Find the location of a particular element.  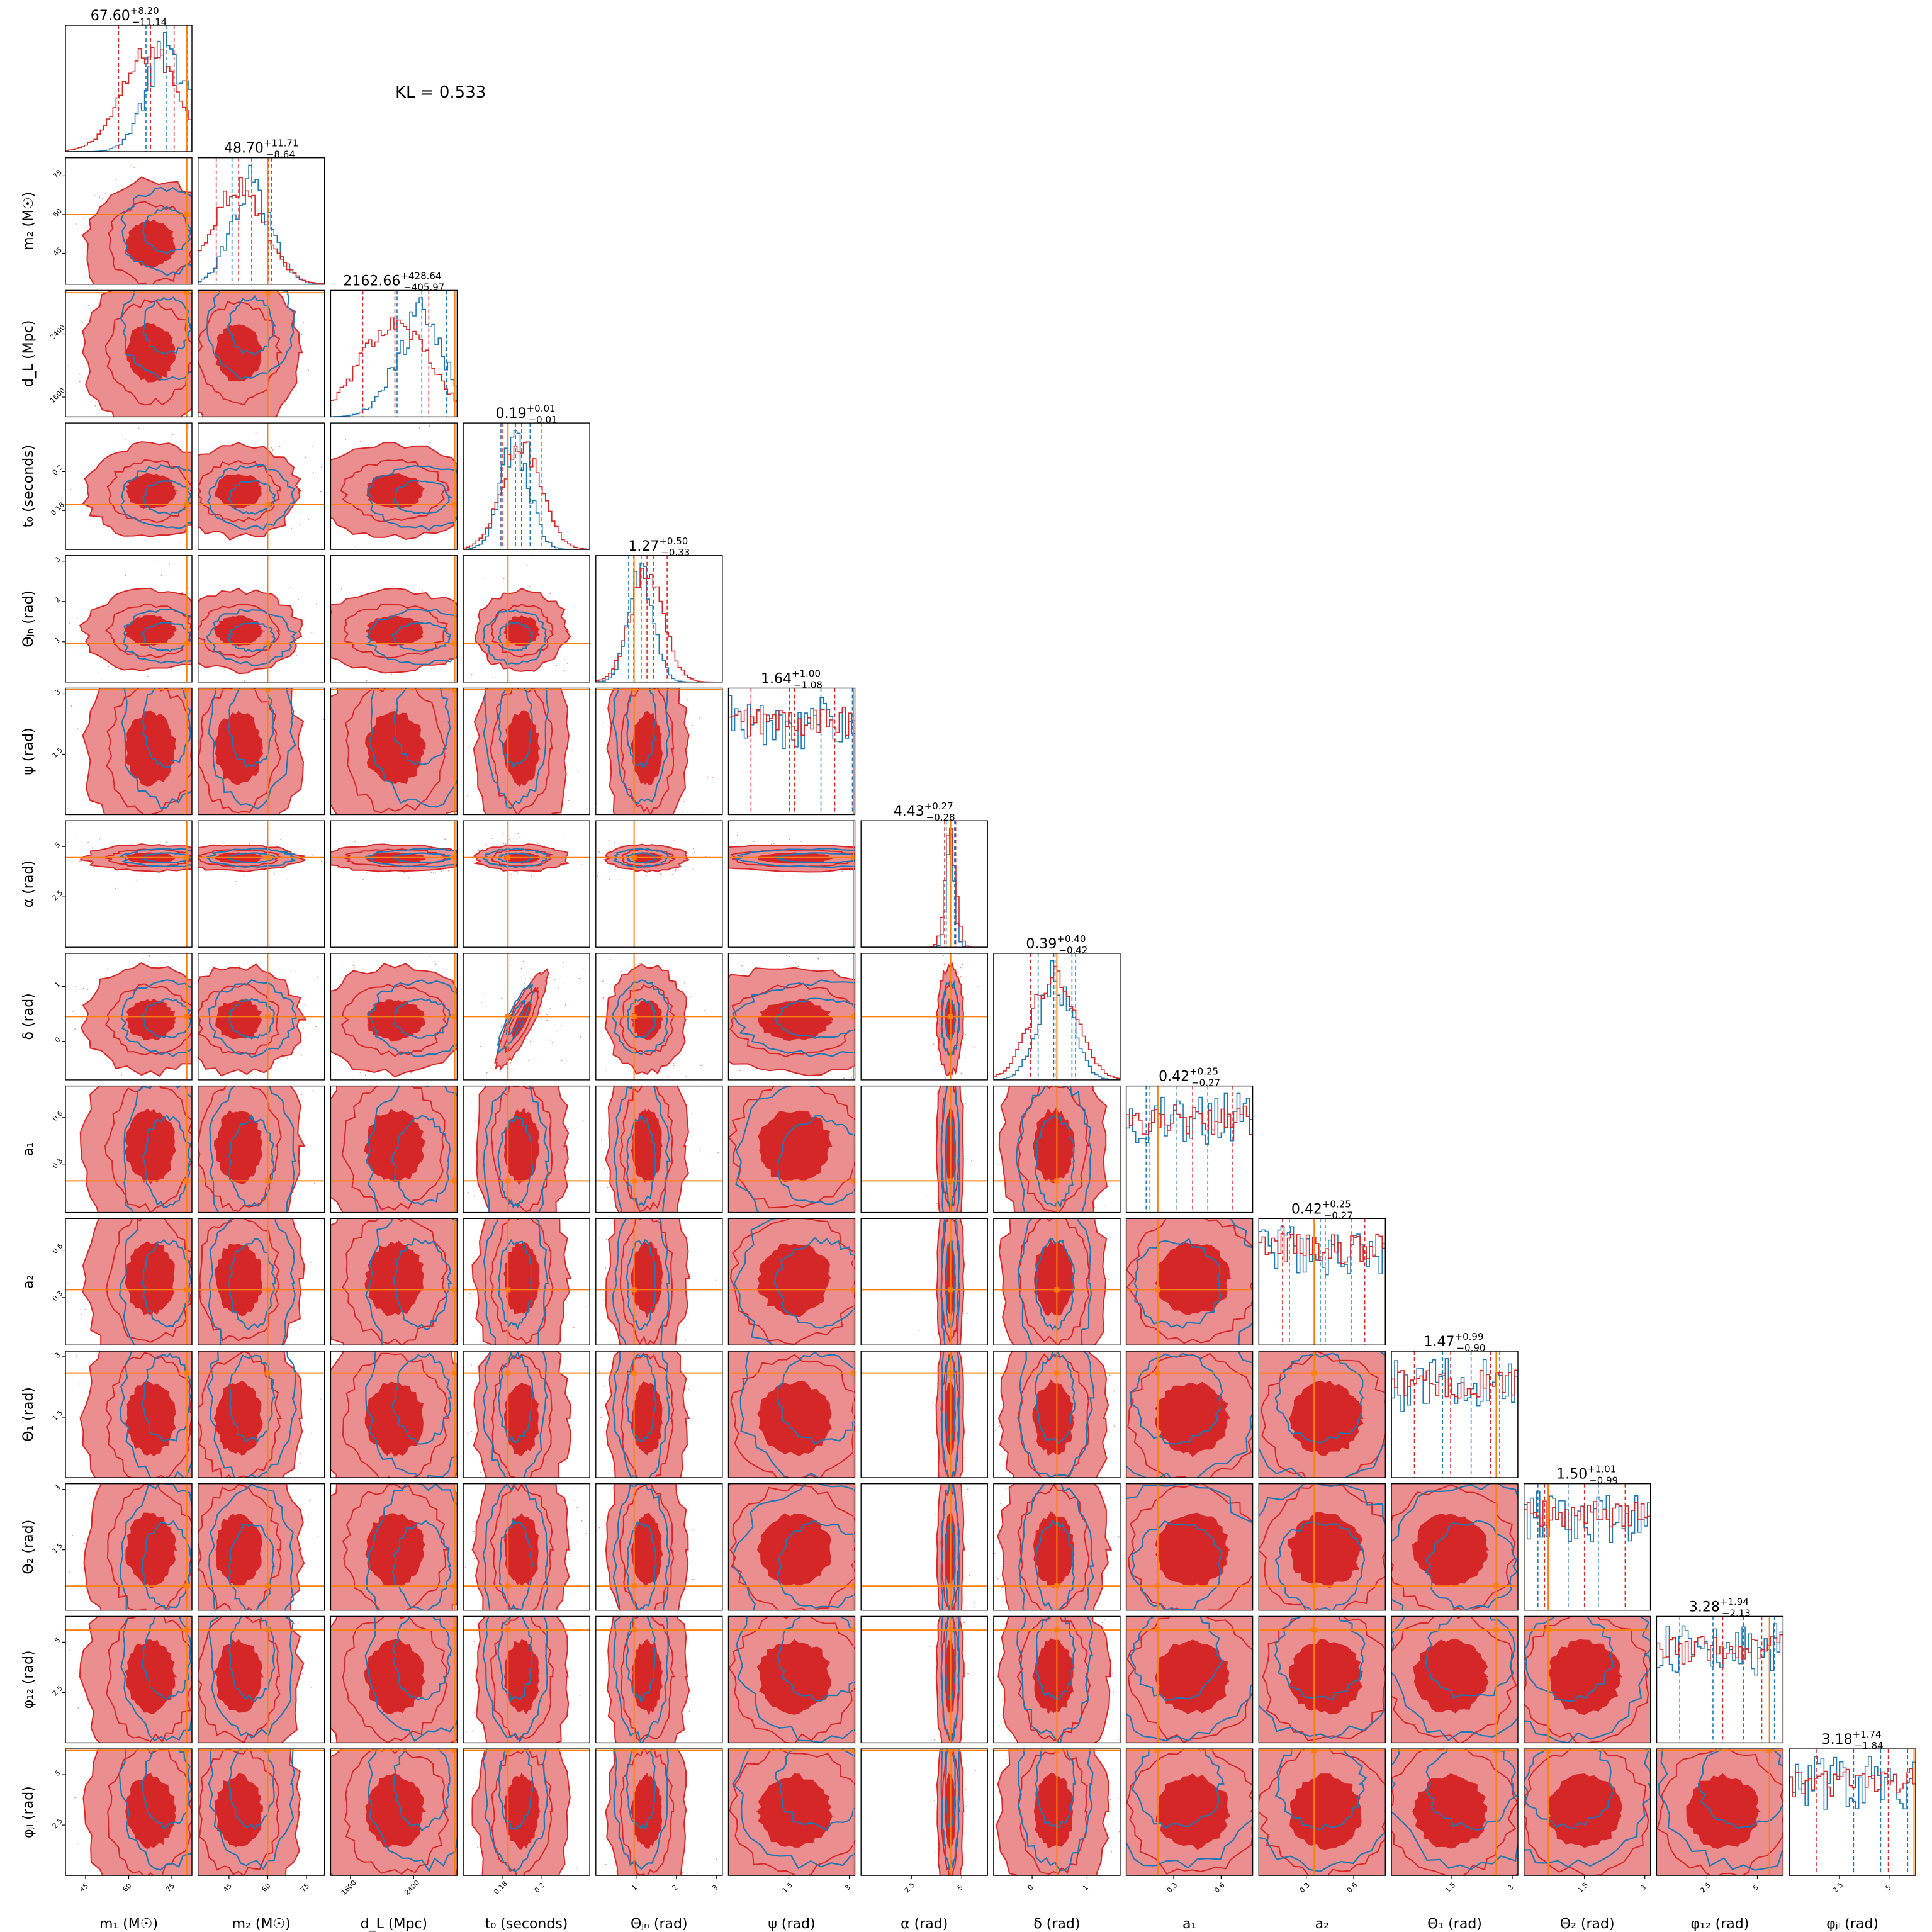

flow-contour-inner is located at coordinates (795, 1020).